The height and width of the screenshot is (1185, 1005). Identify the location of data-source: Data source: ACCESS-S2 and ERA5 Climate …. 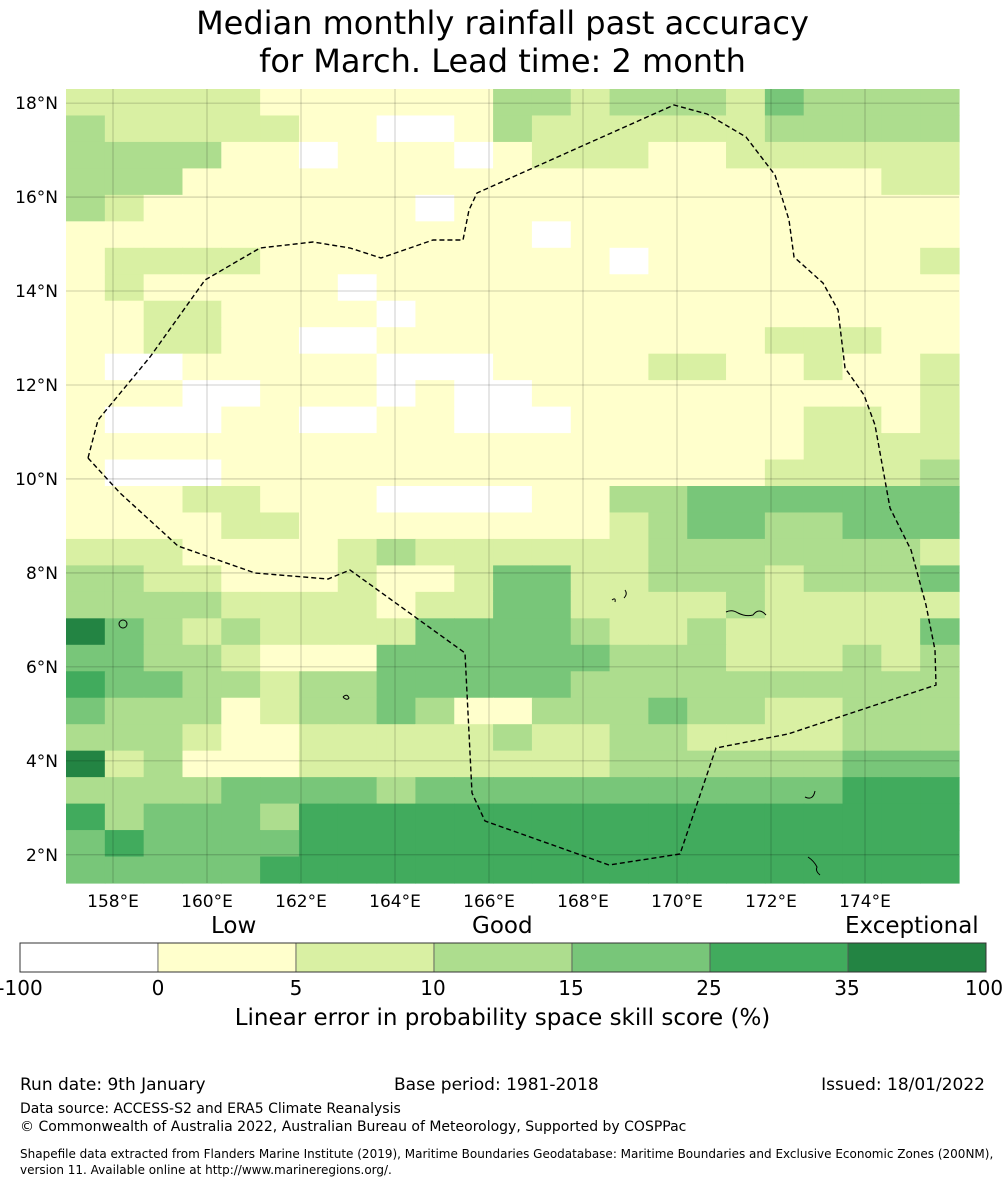
(210, 1109).